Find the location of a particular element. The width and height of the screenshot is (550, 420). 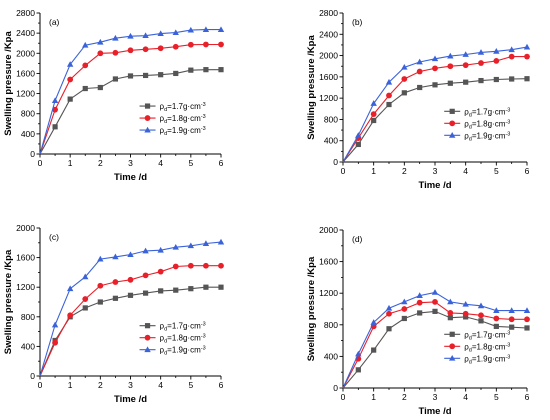

x-tick-label: 3 is located at coordinates (435, 171).